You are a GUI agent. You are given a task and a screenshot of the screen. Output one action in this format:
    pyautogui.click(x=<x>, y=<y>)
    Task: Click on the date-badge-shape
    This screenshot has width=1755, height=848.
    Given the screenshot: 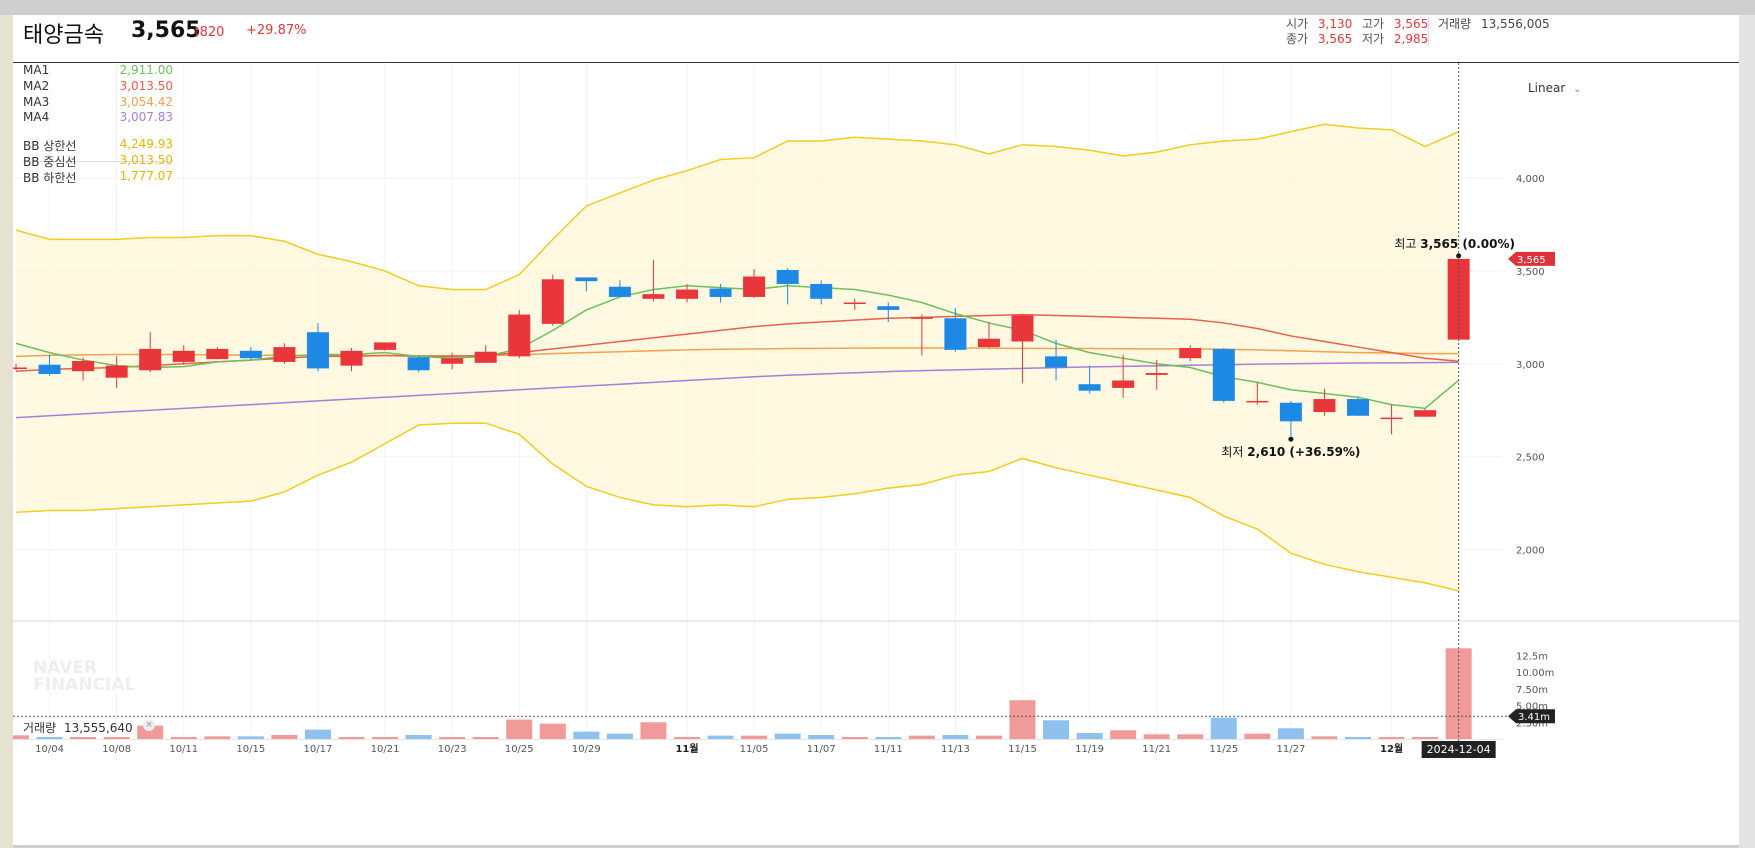 What is the action you would take?
    pyautogui.click(x=1458, y=749)
    